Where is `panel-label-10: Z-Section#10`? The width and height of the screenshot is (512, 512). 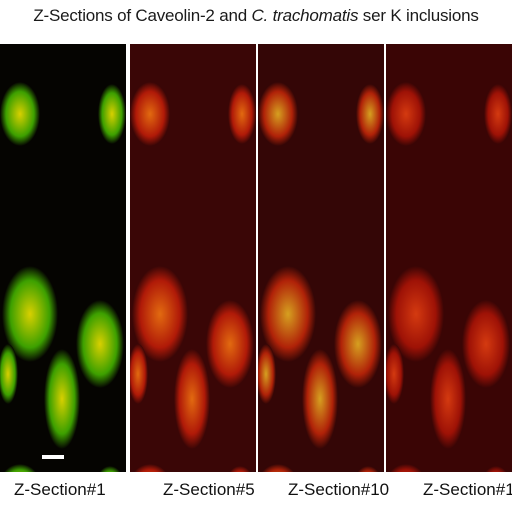 panel-label-10: Z-Section#10 is located at coordinates (339, 489).